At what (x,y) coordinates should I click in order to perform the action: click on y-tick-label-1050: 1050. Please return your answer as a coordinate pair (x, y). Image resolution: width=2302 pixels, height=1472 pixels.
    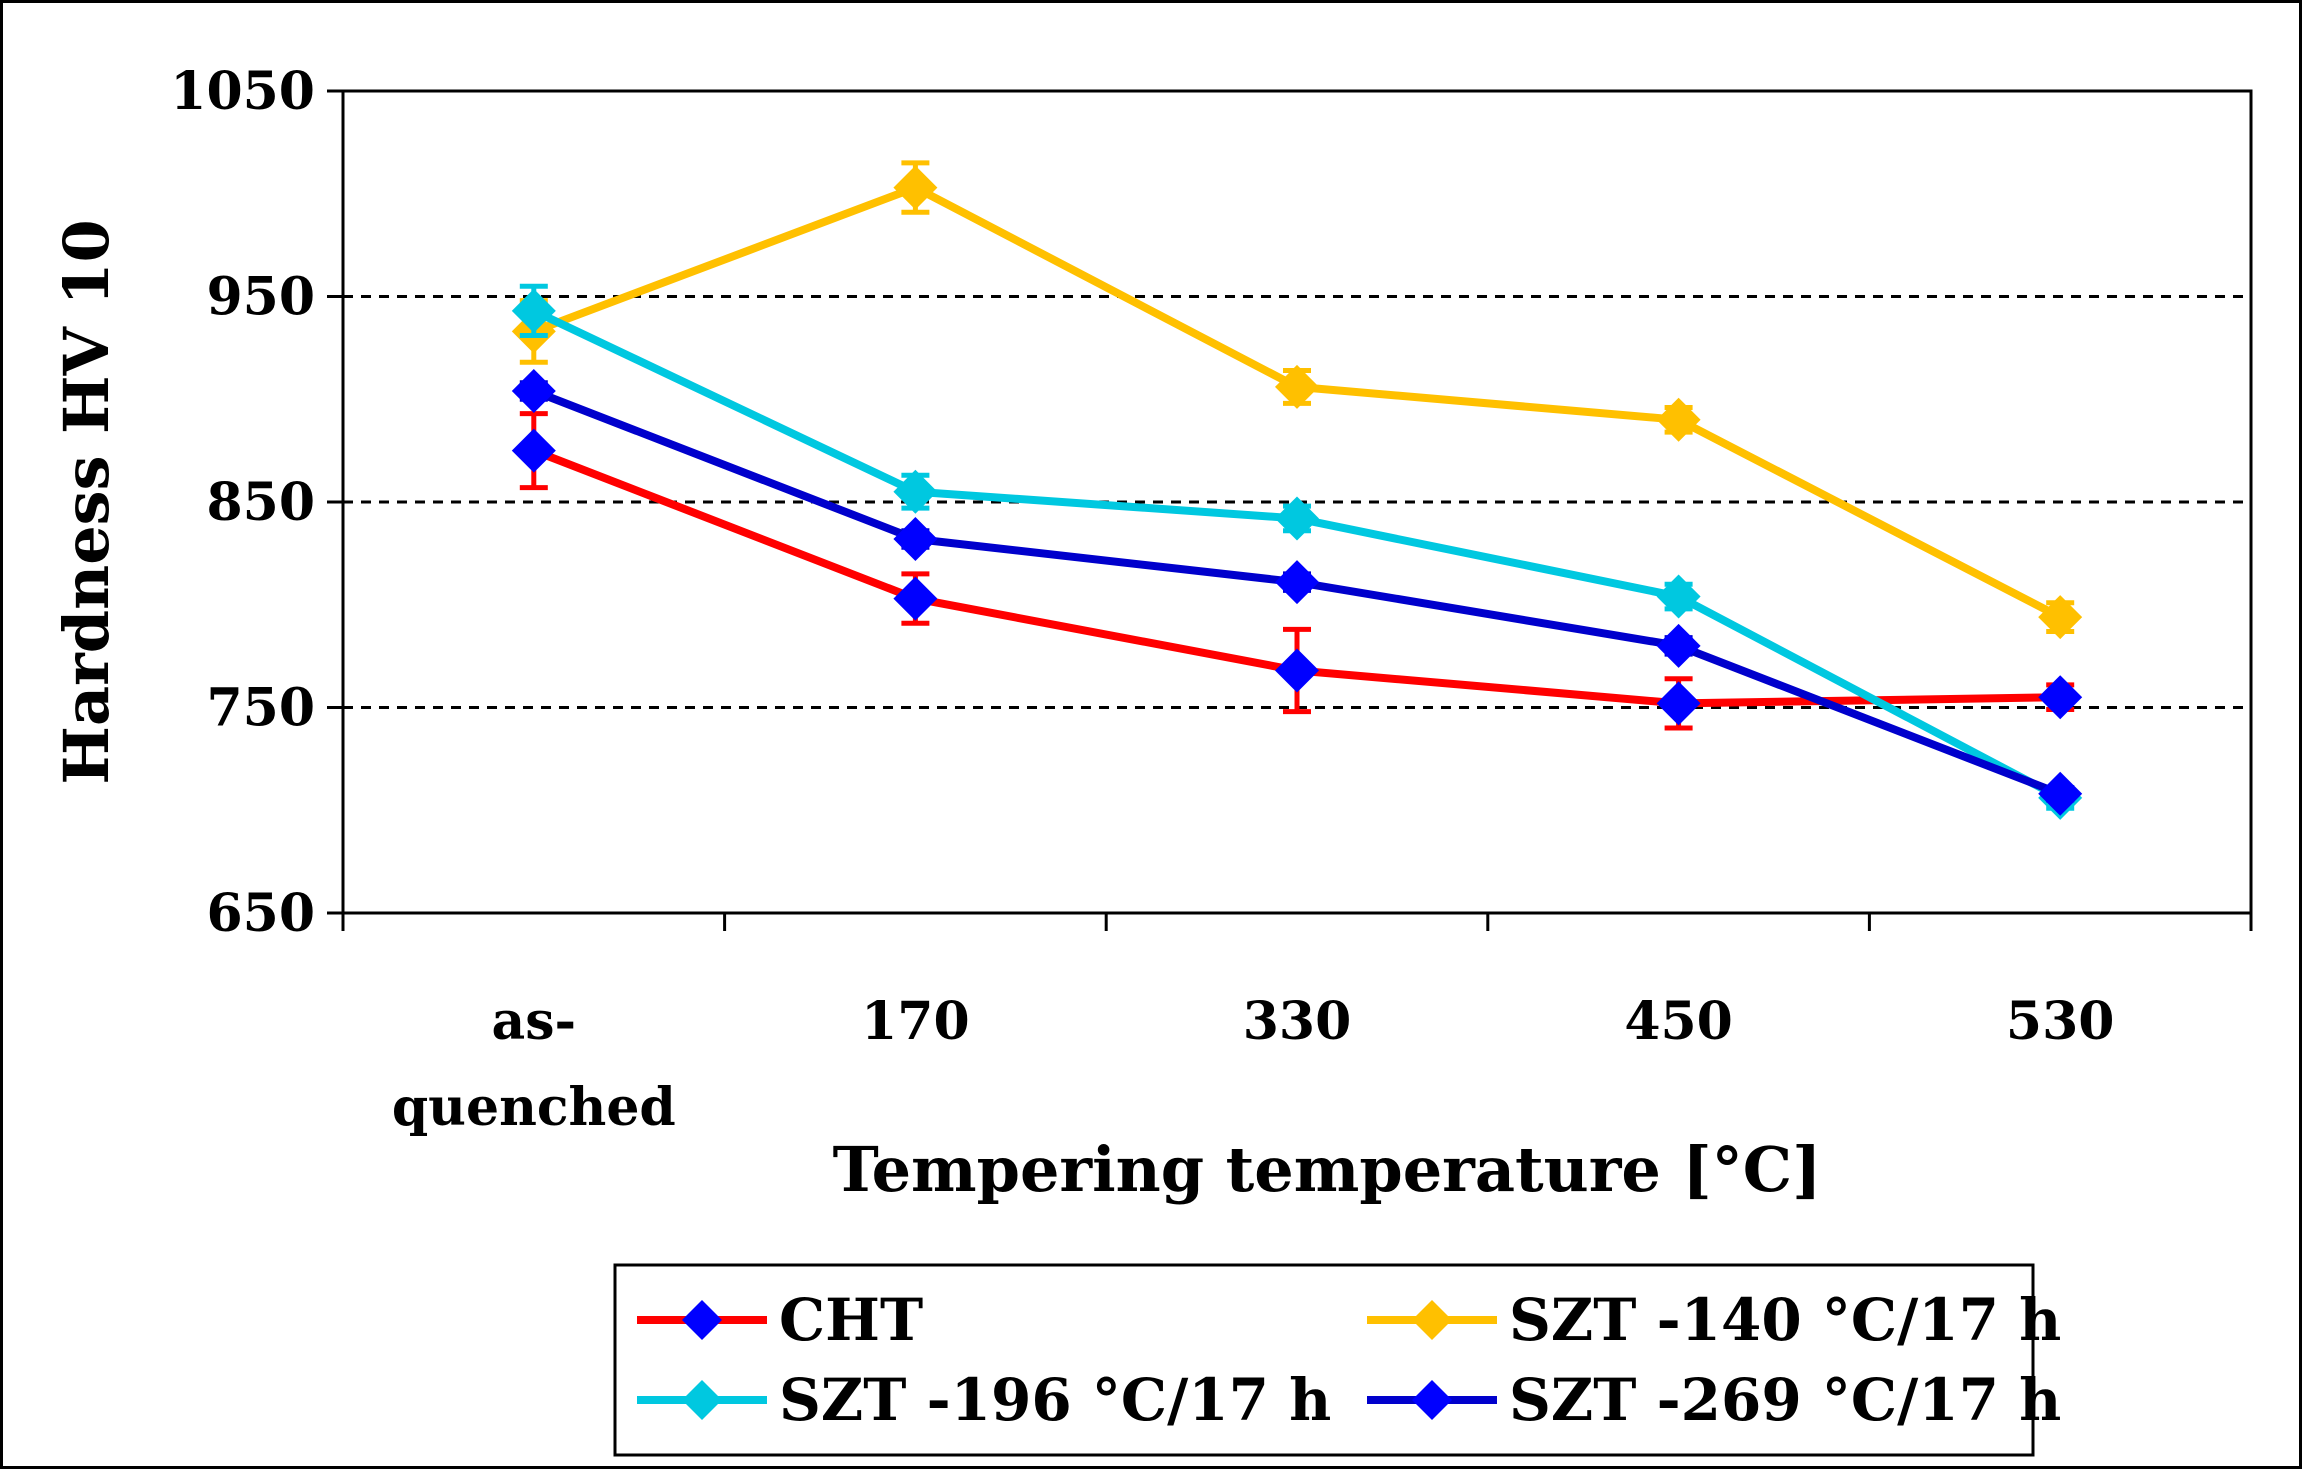
    Looking at the image, I should click on (242, 91).